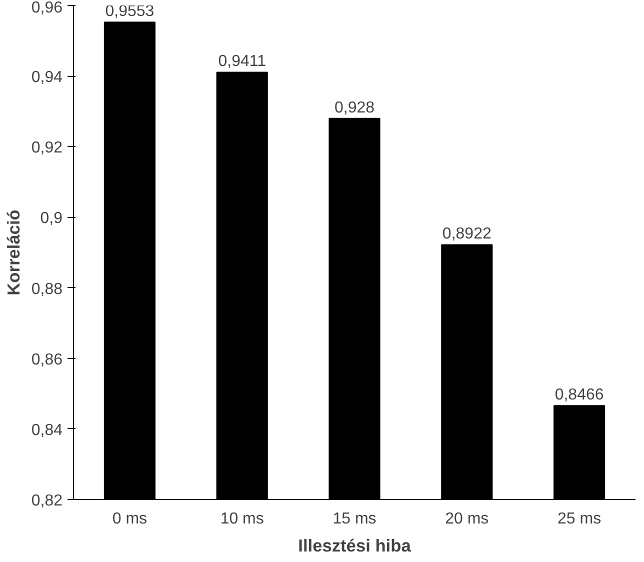 This screenshot has width=644, height=562. I want to click on y-tick-label: 0,84, so click(47, 430).